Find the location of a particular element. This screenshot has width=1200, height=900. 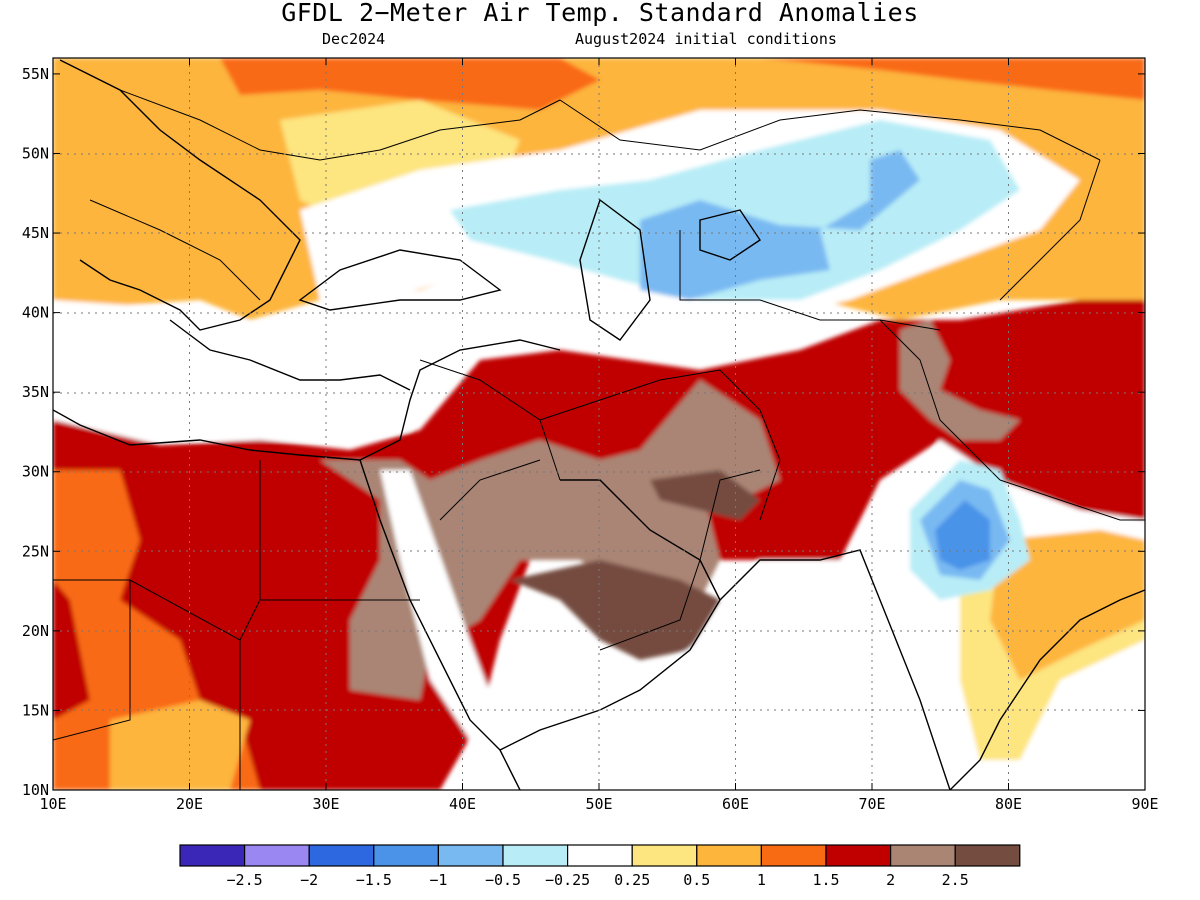

lat-tick-label: 30N is located at coordinates (35, 472).